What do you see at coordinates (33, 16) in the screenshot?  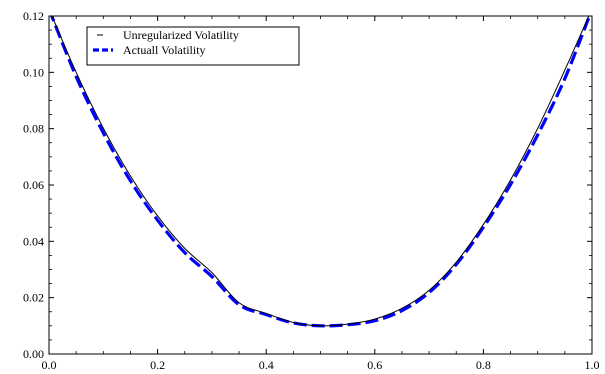 I see `y-tick-label: 0.12` at bounding box center [33, 16].